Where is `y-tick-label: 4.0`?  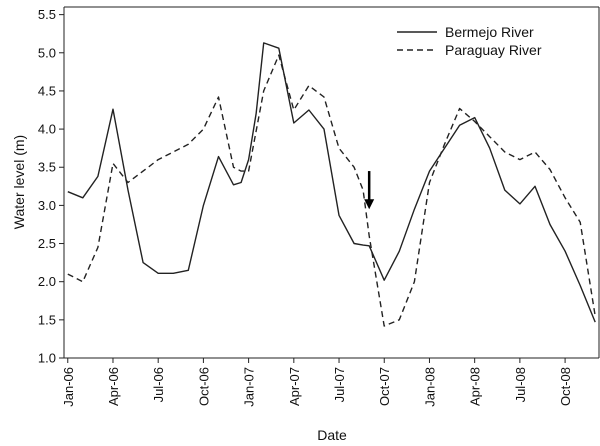 y-tick-label: 4.0 is located at coordinates (47, 129).